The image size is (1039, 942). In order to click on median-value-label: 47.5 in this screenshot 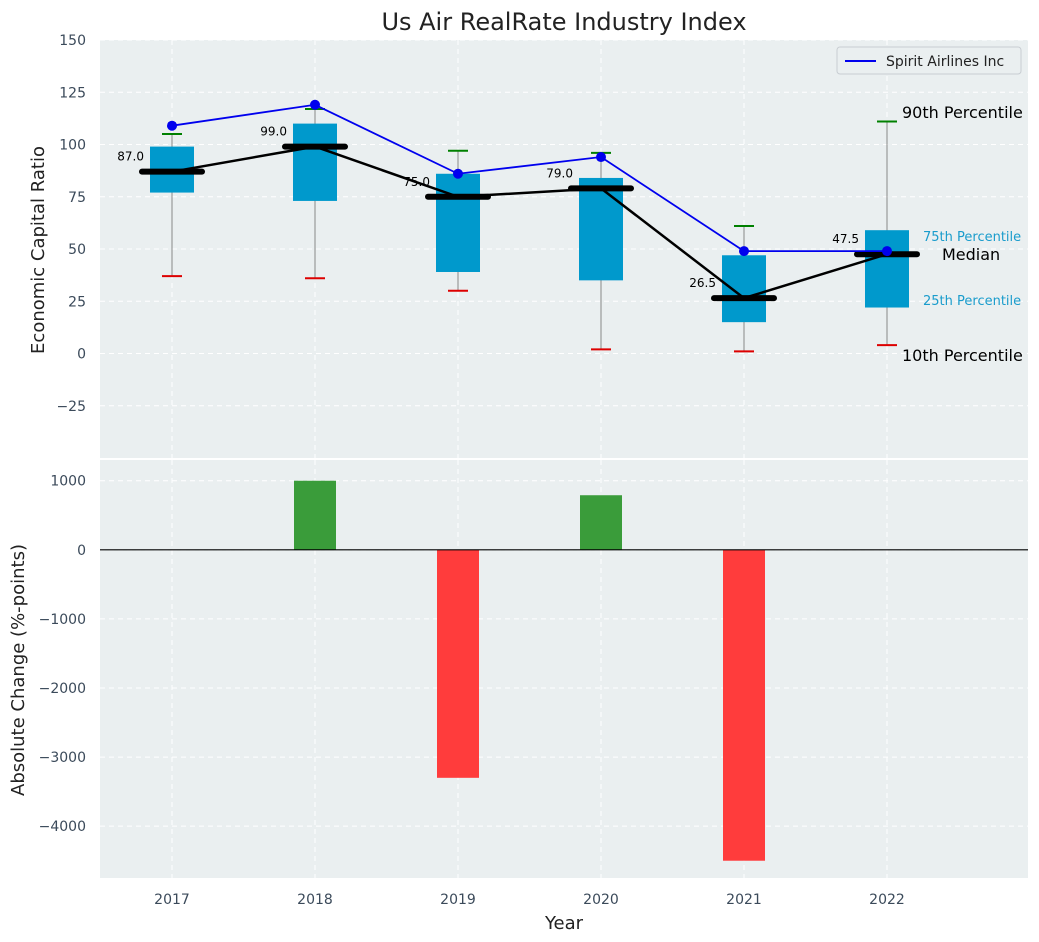, I will do `click(845, 239)`.